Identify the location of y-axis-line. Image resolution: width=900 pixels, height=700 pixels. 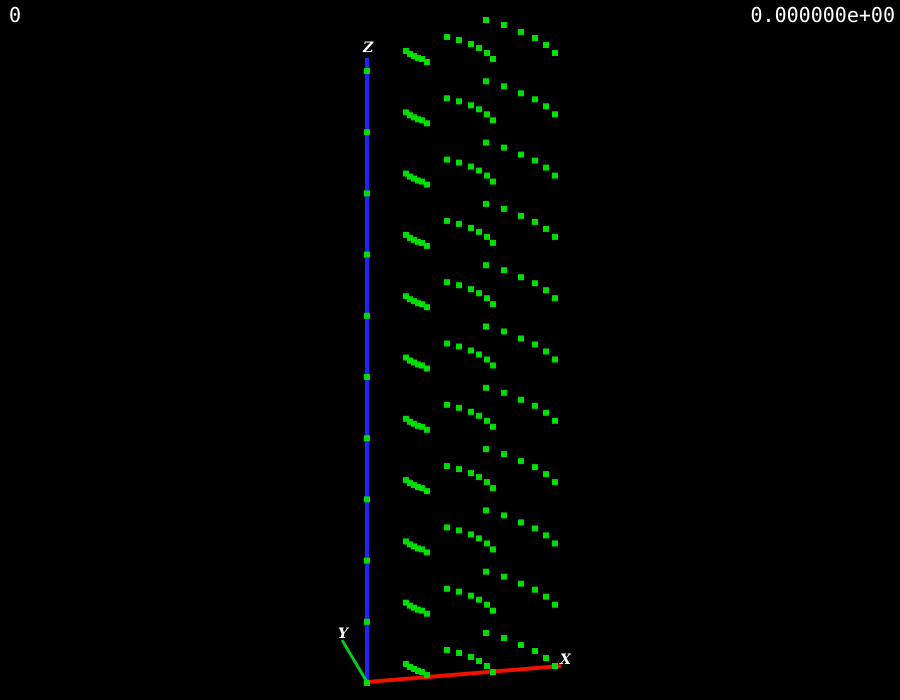
(354, 661).